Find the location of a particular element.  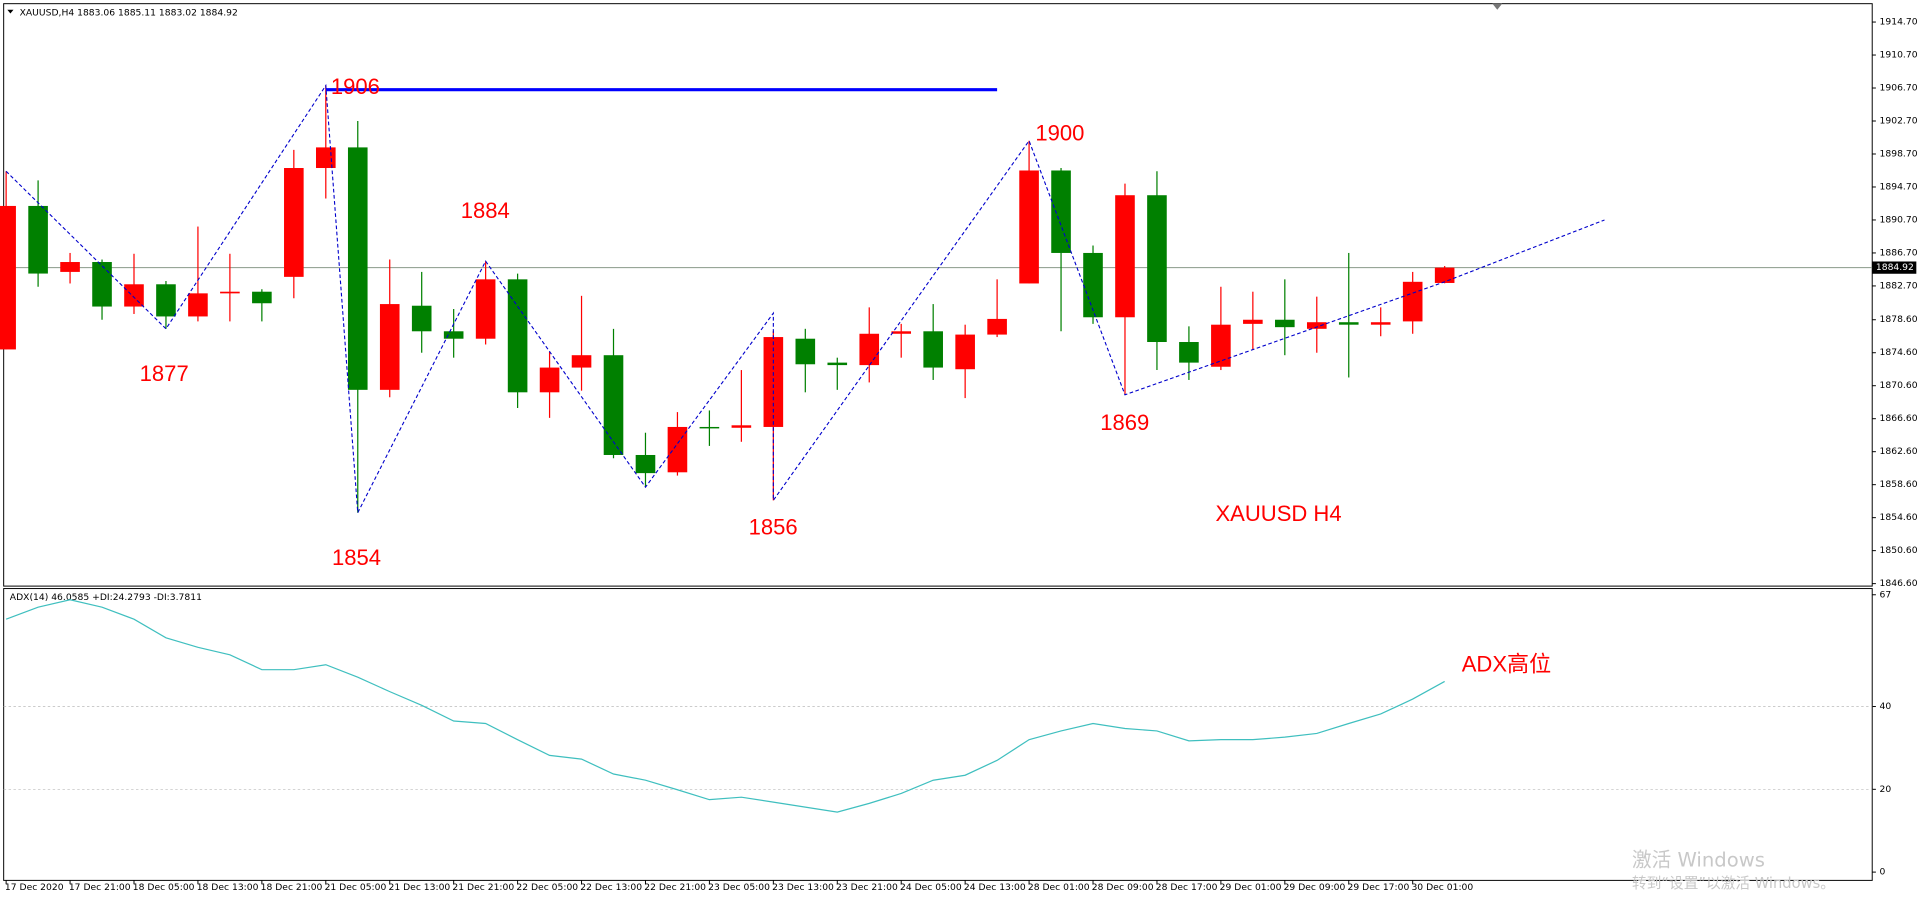

y-tick-label: 1846.60 is located at coordinates (1899, 583).